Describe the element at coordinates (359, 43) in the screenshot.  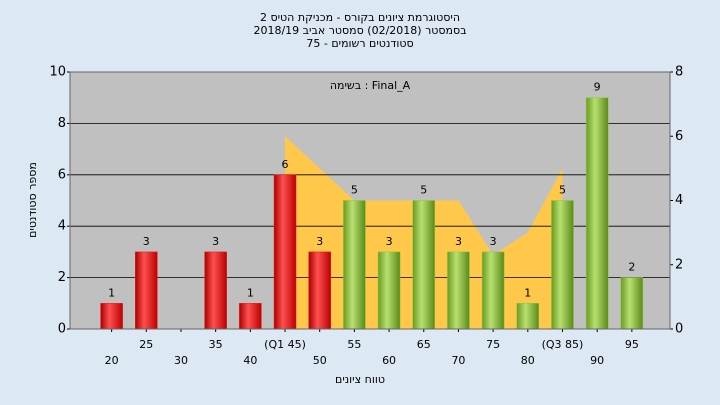
I see `chart-title: סטודנטים רשומים - 75` at that location.